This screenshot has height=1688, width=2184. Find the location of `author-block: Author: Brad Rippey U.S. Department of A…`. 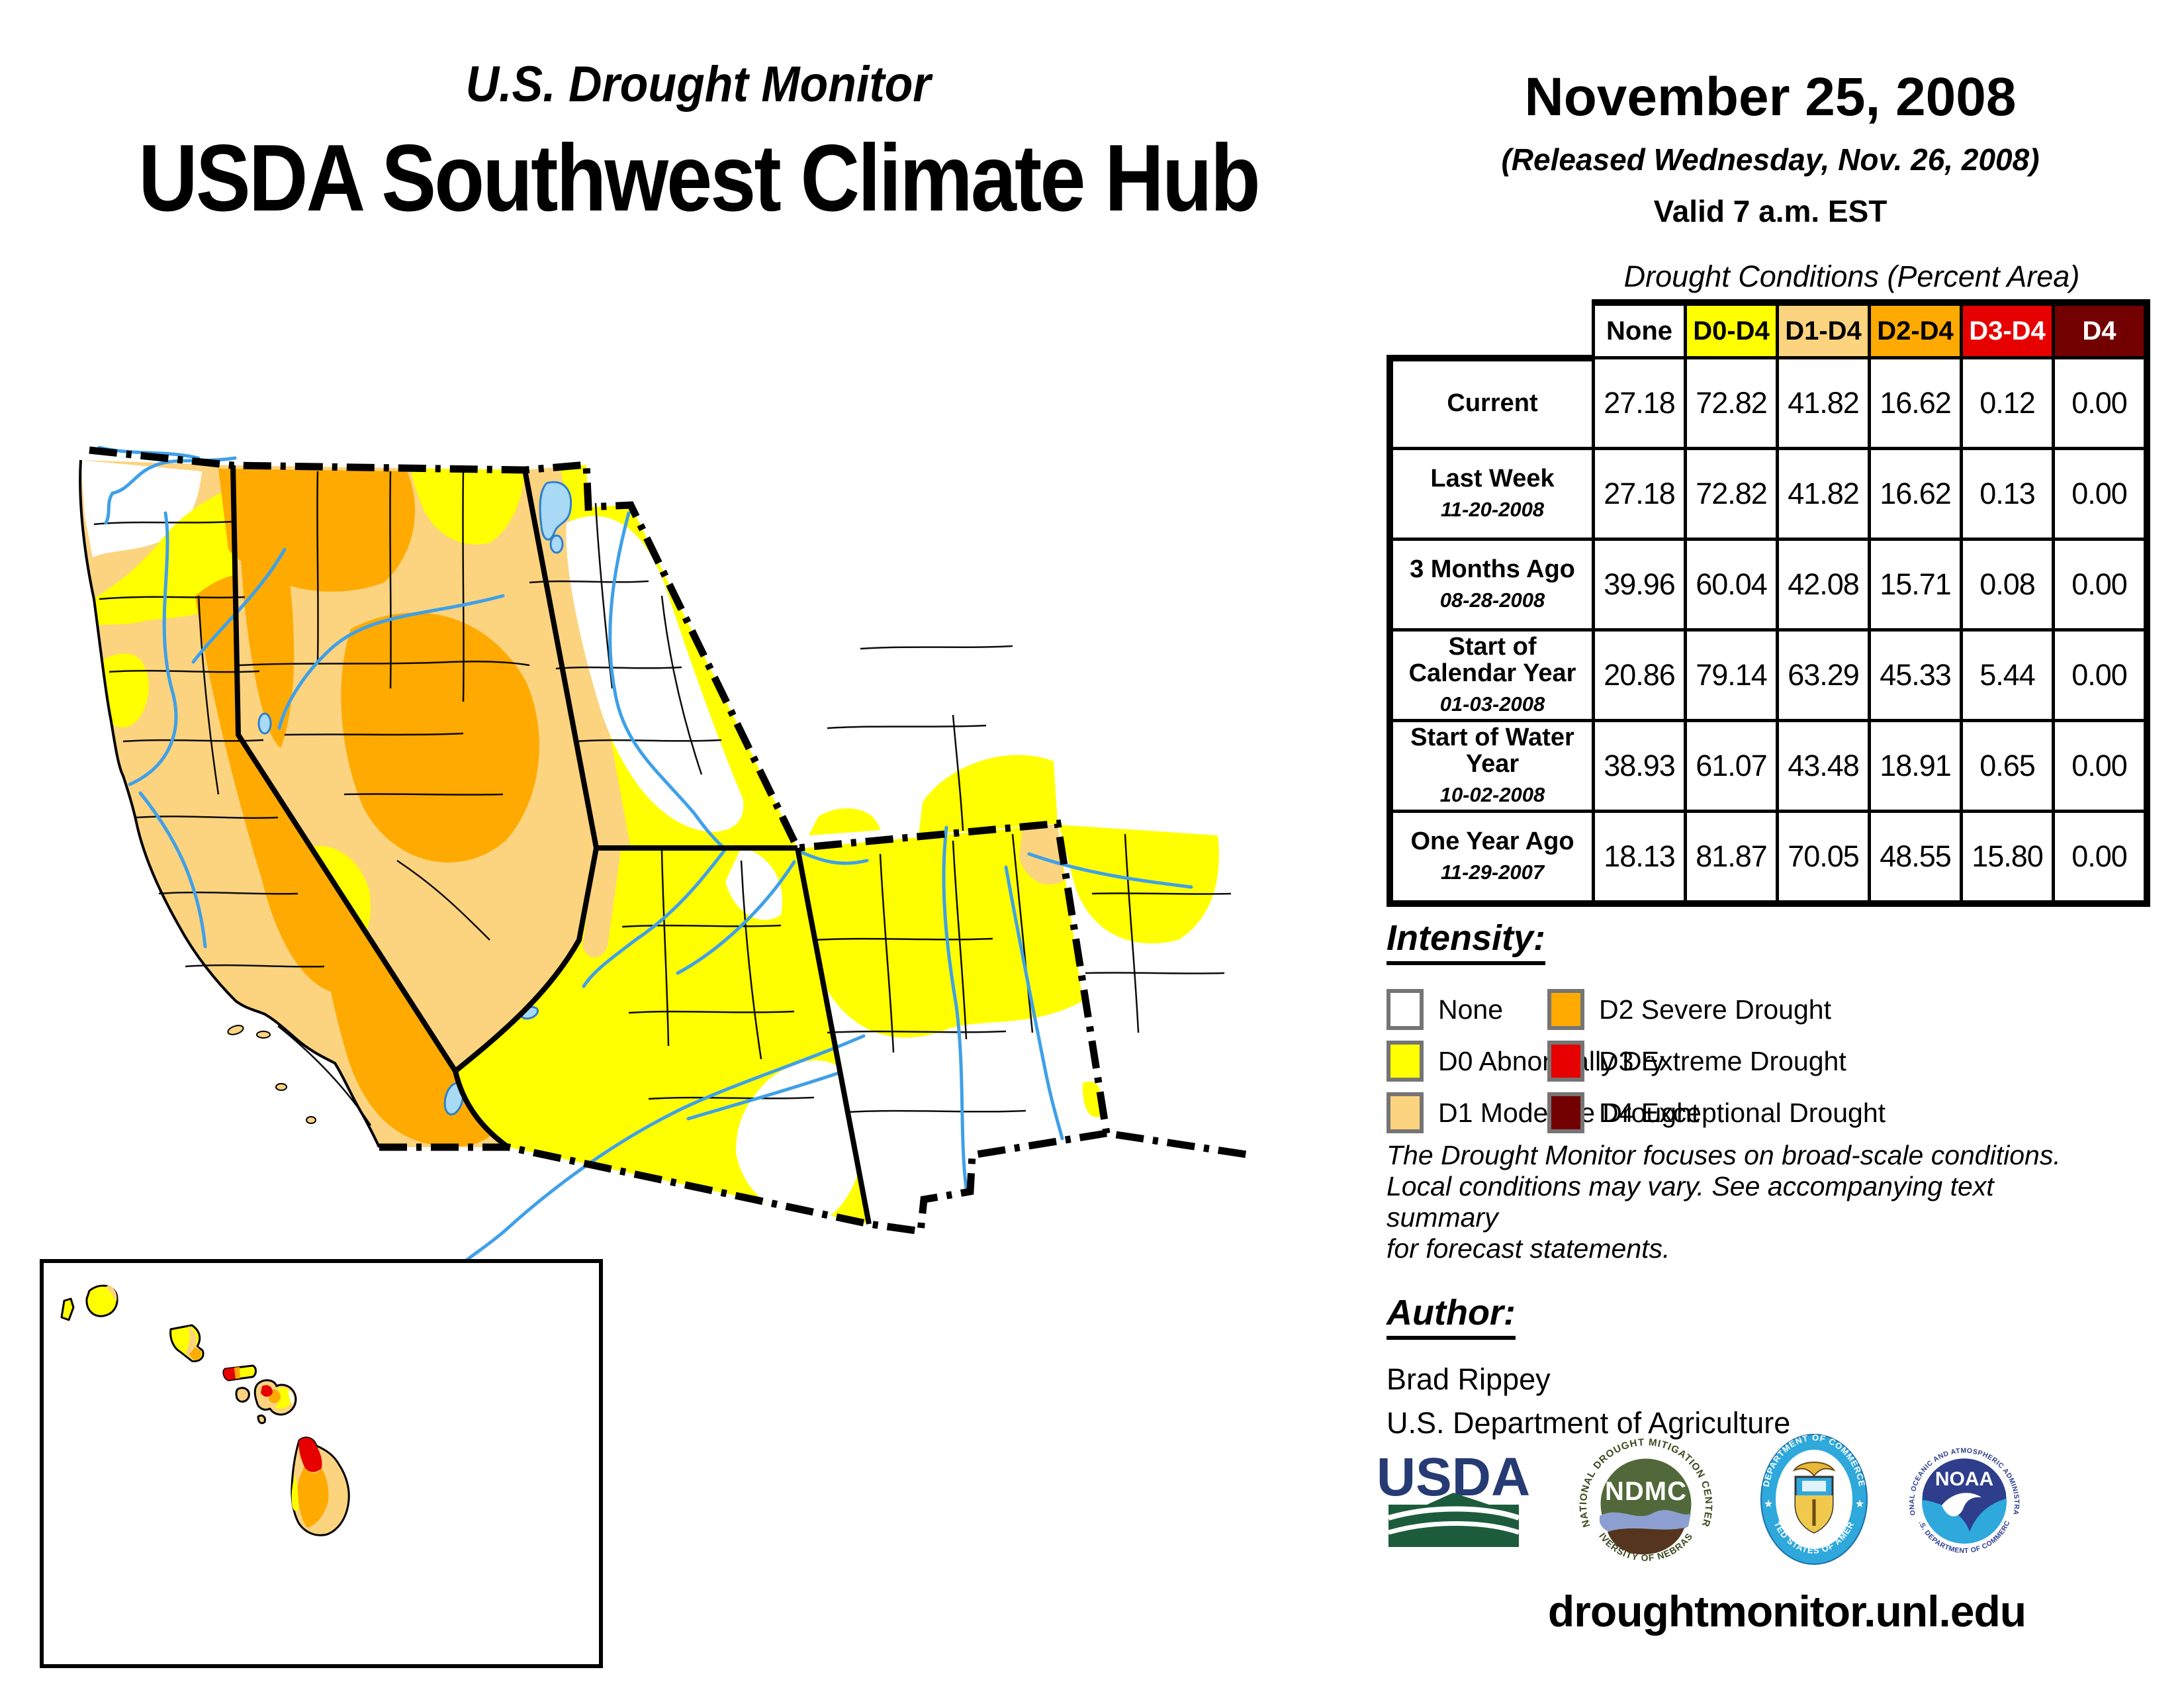

author-block: Author: Brad Rippey U.S. Department of A… is located at coordinates (1588, 1366).